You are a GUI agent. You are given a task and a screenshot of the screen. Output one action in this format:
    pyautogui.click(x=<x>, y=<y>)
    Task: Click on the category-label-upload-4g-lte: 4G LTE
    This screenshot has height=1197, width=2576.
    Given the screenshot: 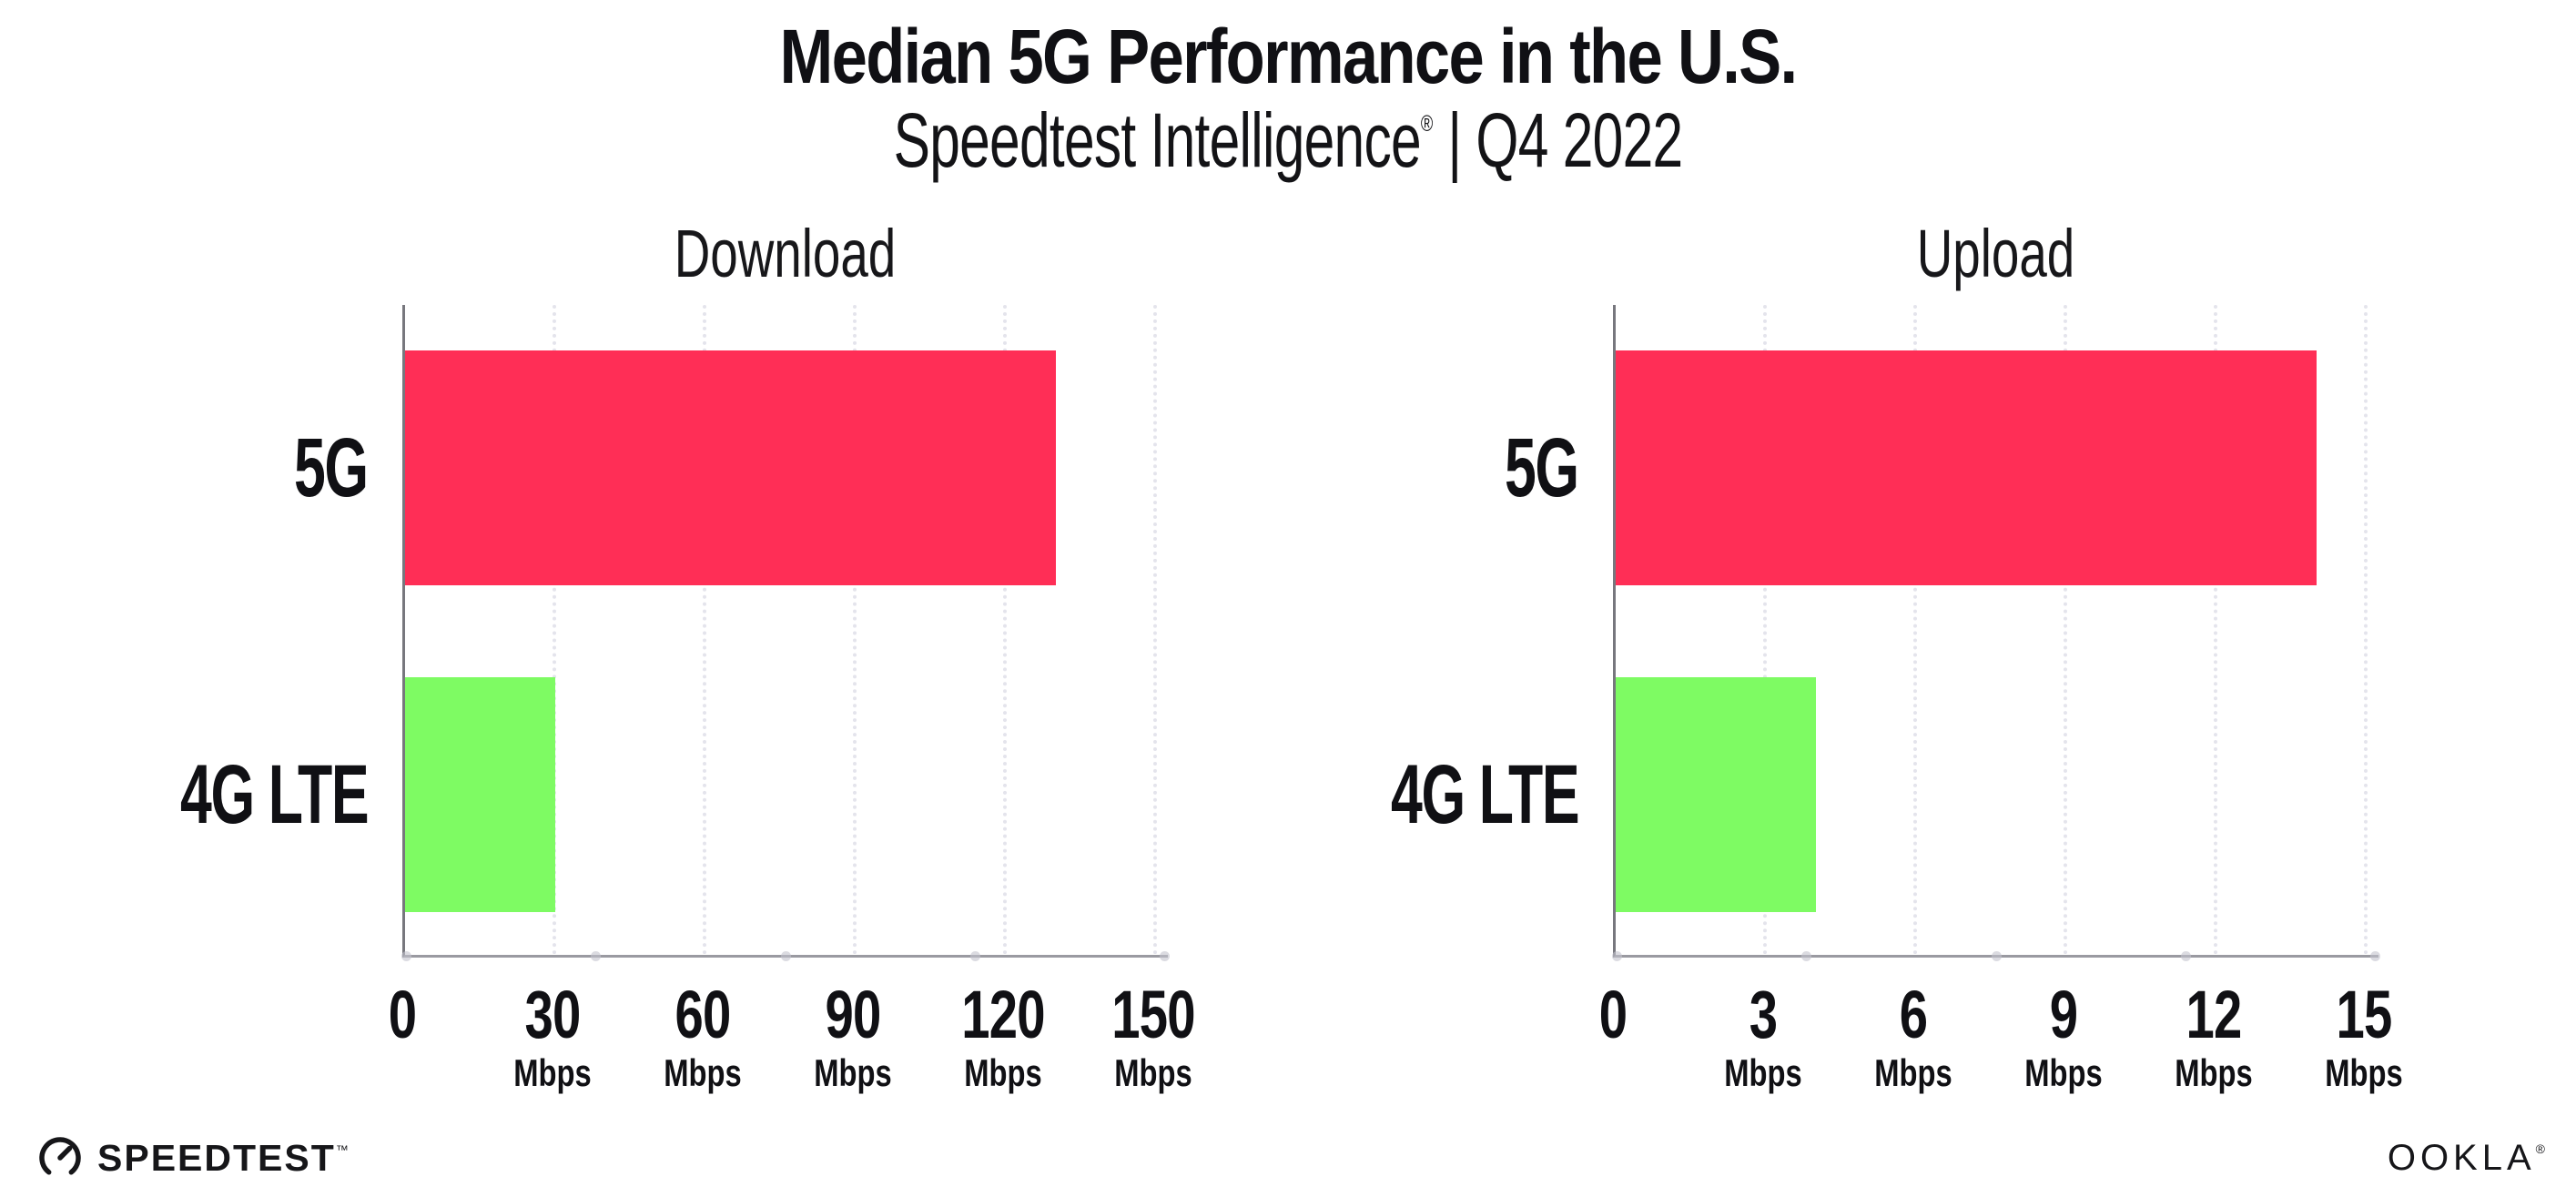 What is the action you would take?
    pyautogui.click(x=1485, y=794)
    